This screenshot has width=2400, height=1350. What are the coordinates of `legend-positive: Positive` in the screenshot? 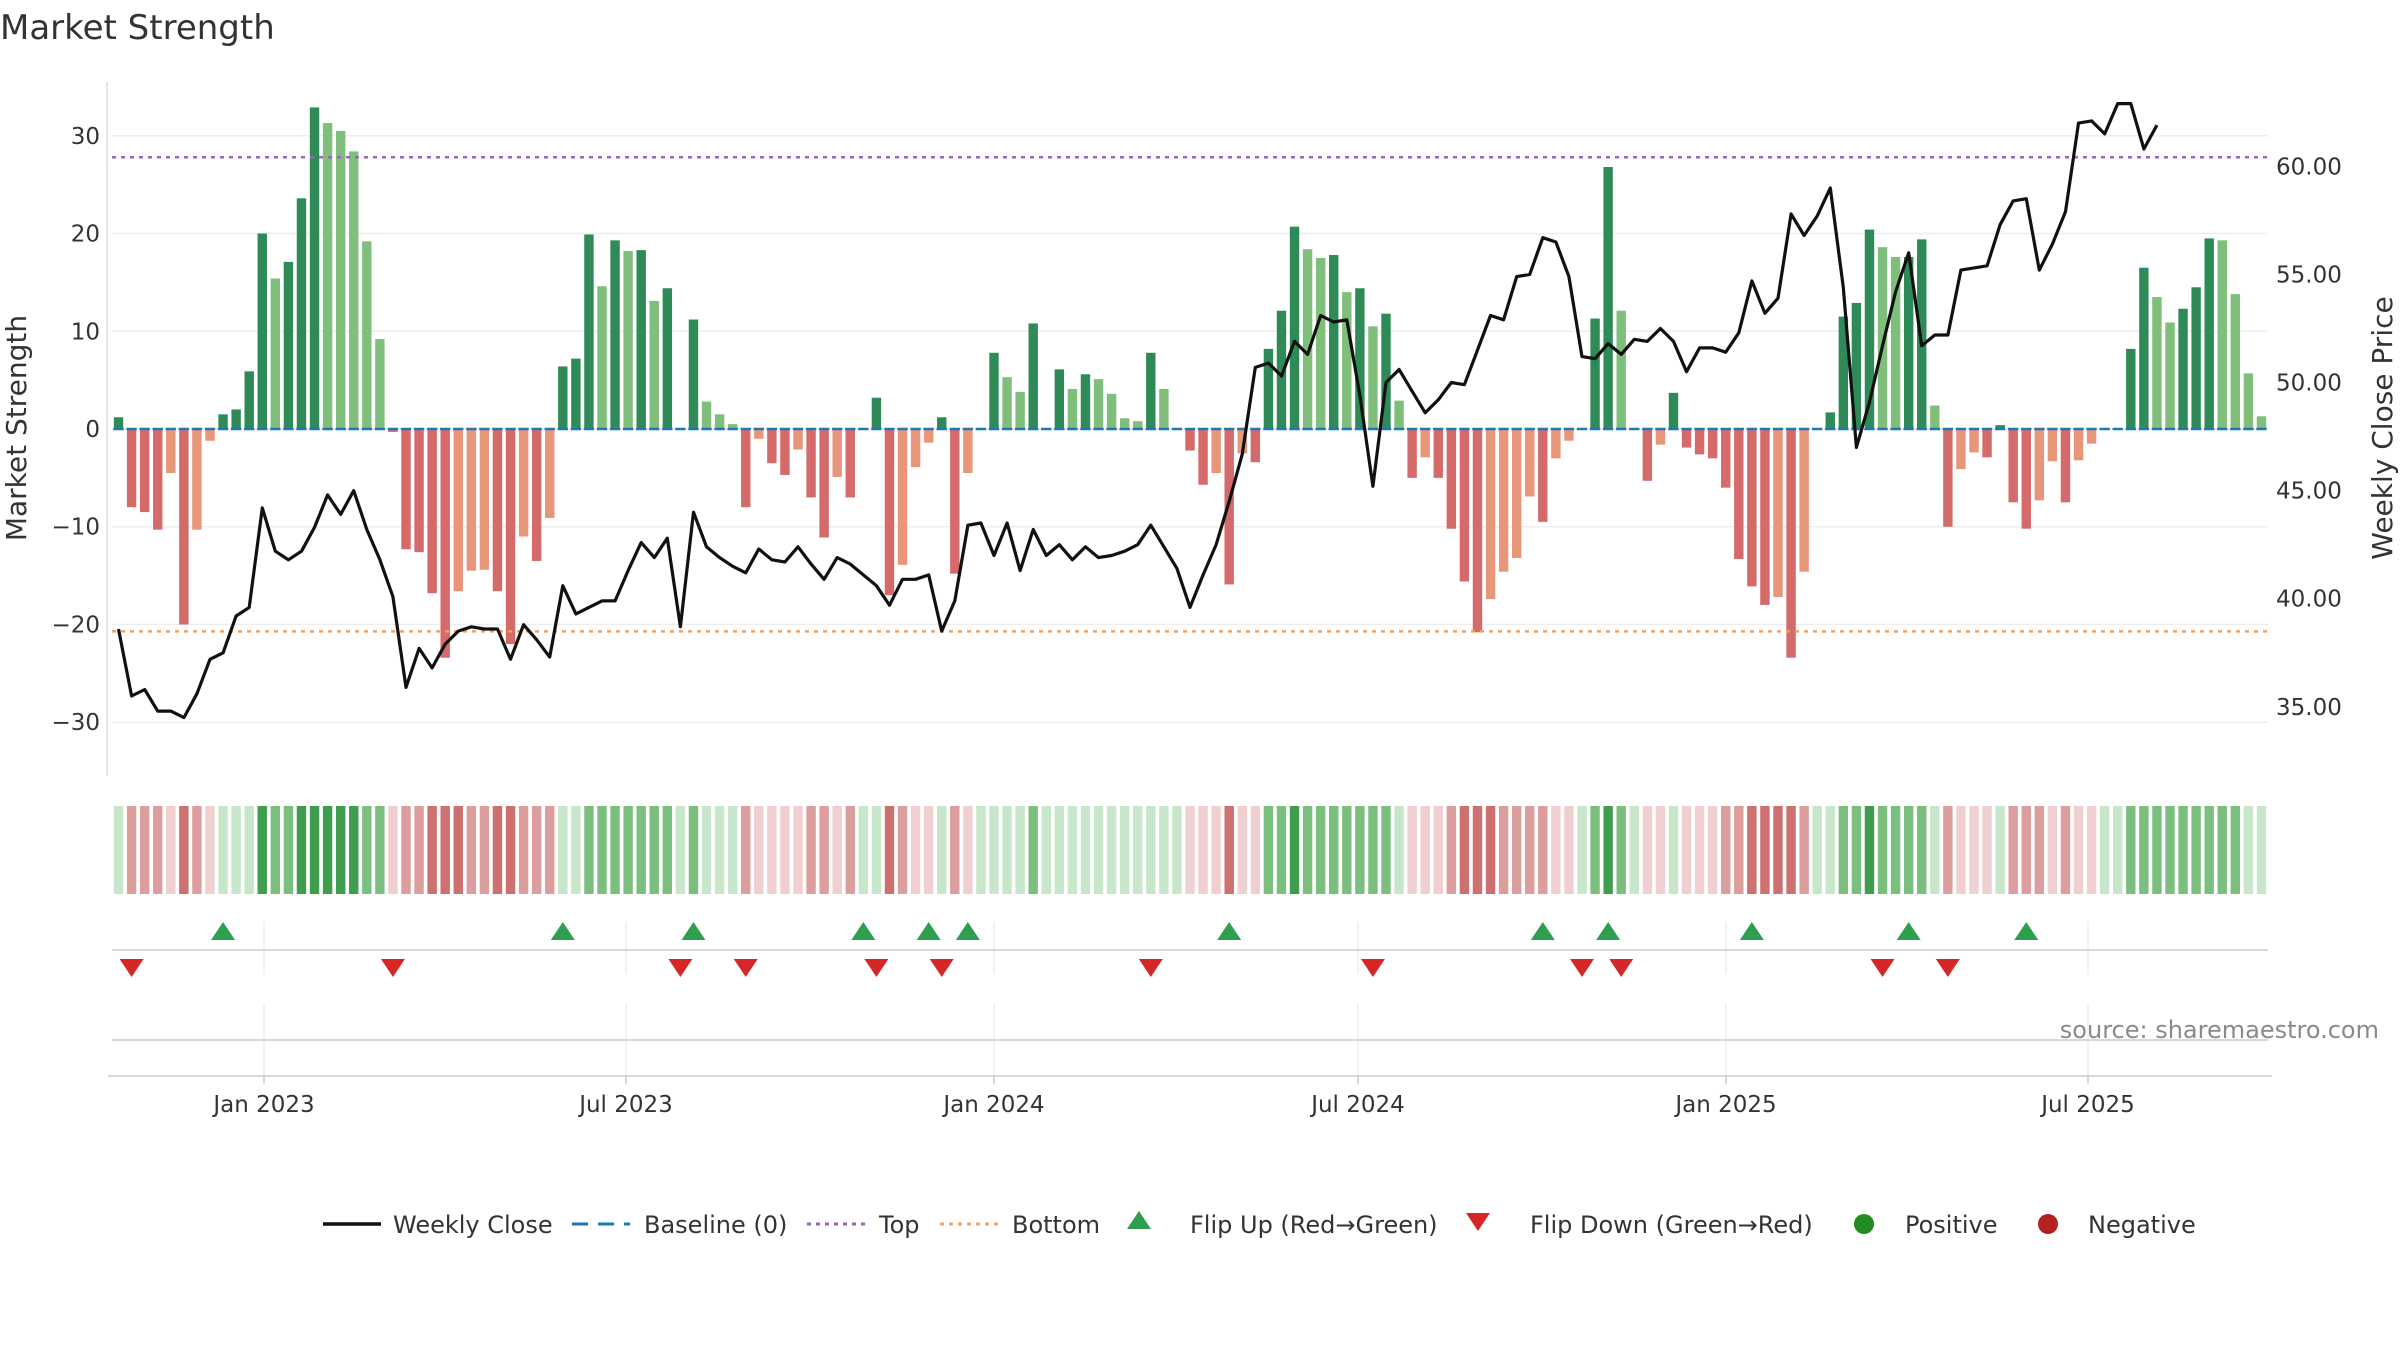 It's located at (1951, 1225).